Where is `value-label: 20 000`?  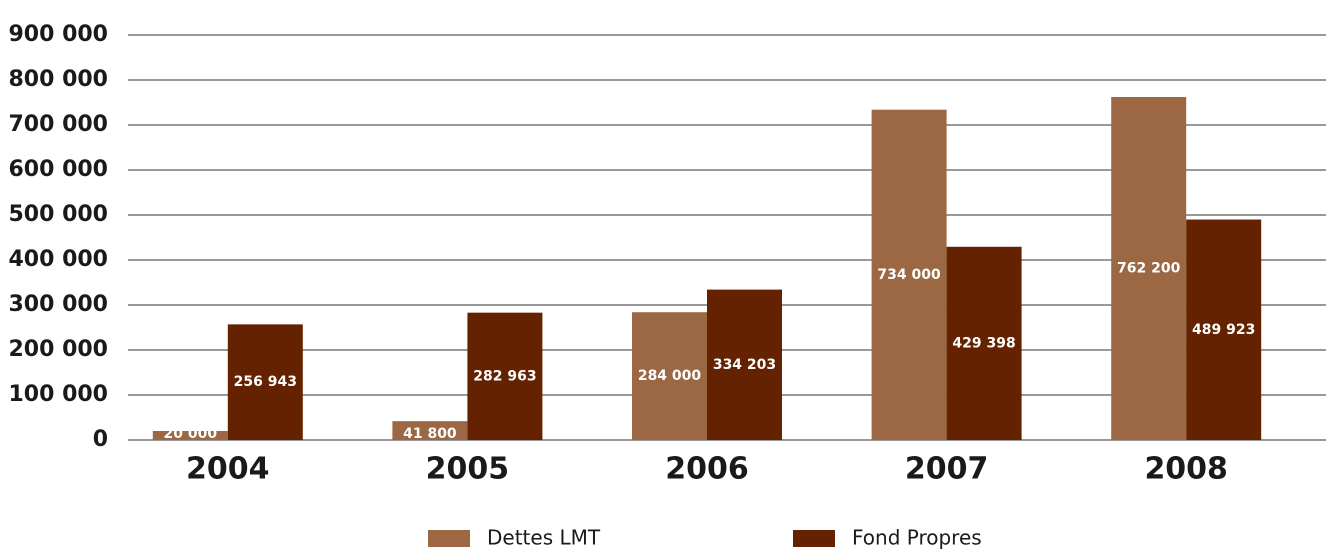
value-label: 20 000 is located at coordinates (191, 434).